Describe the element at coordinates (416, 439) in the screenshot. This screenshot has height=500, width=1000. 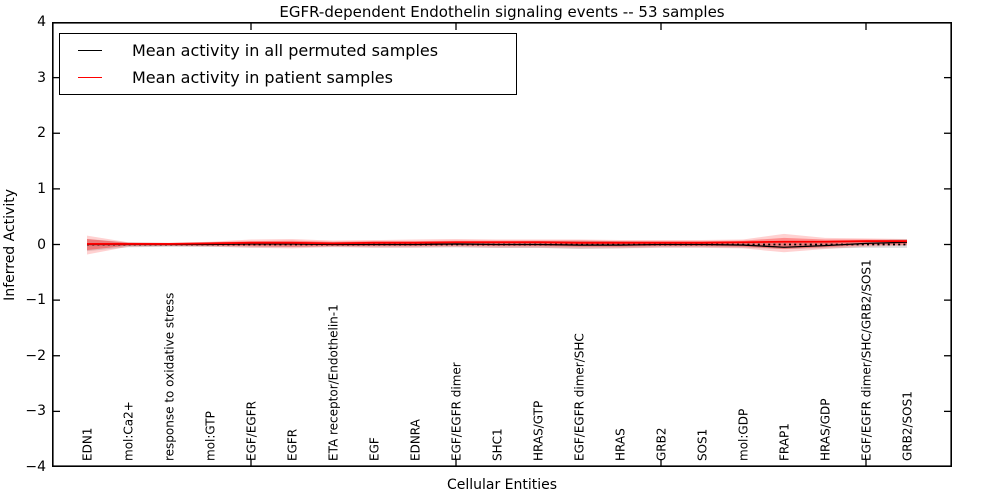
I see `x-category-label: EDNRA` at that location.